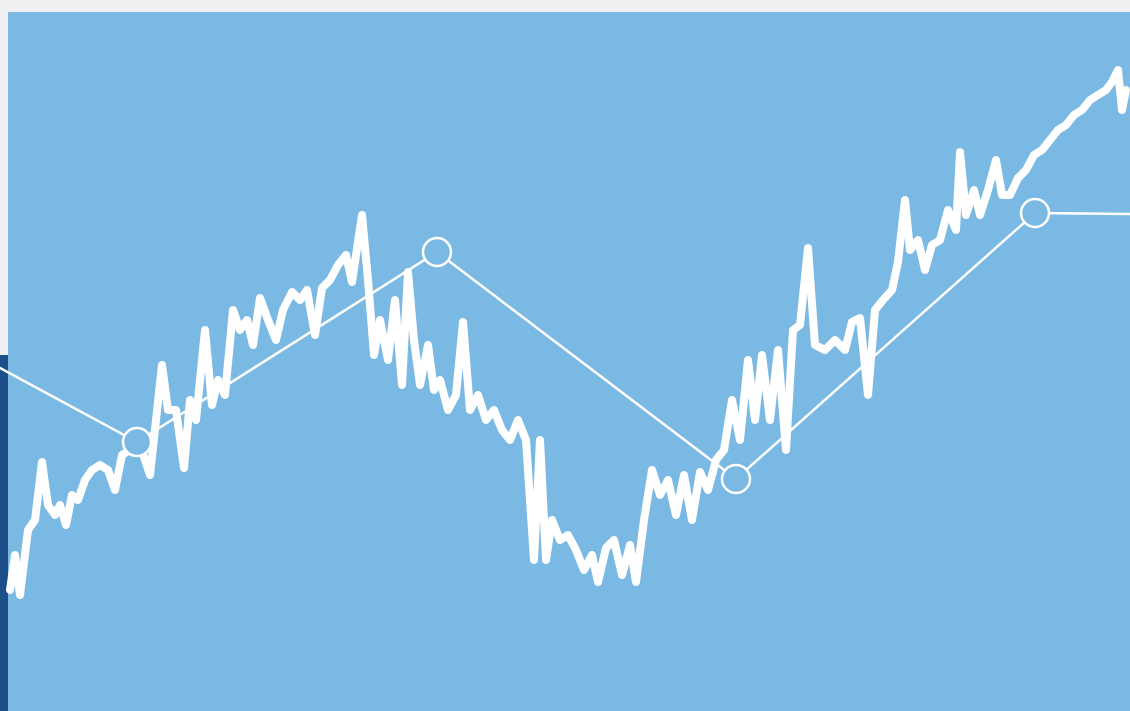  Describe the element at coordinates (565, 6) in the screenshot. I see `top-strip` at that location.